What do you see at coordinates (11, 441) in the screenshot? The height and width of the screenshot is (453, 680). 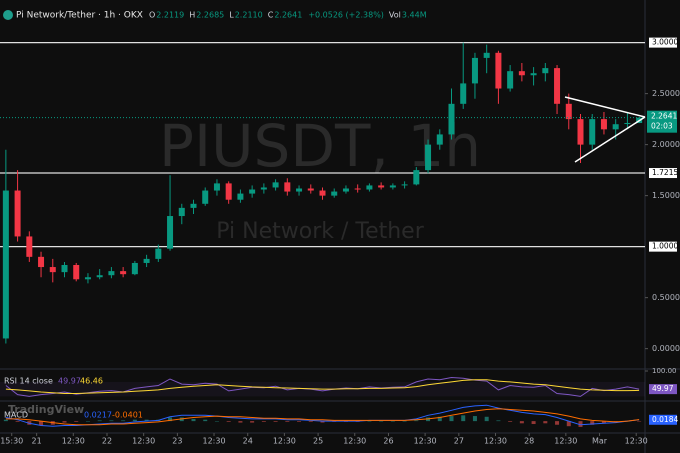 I see `x-tick-label: 15:30` at bounding box center [11, 441].